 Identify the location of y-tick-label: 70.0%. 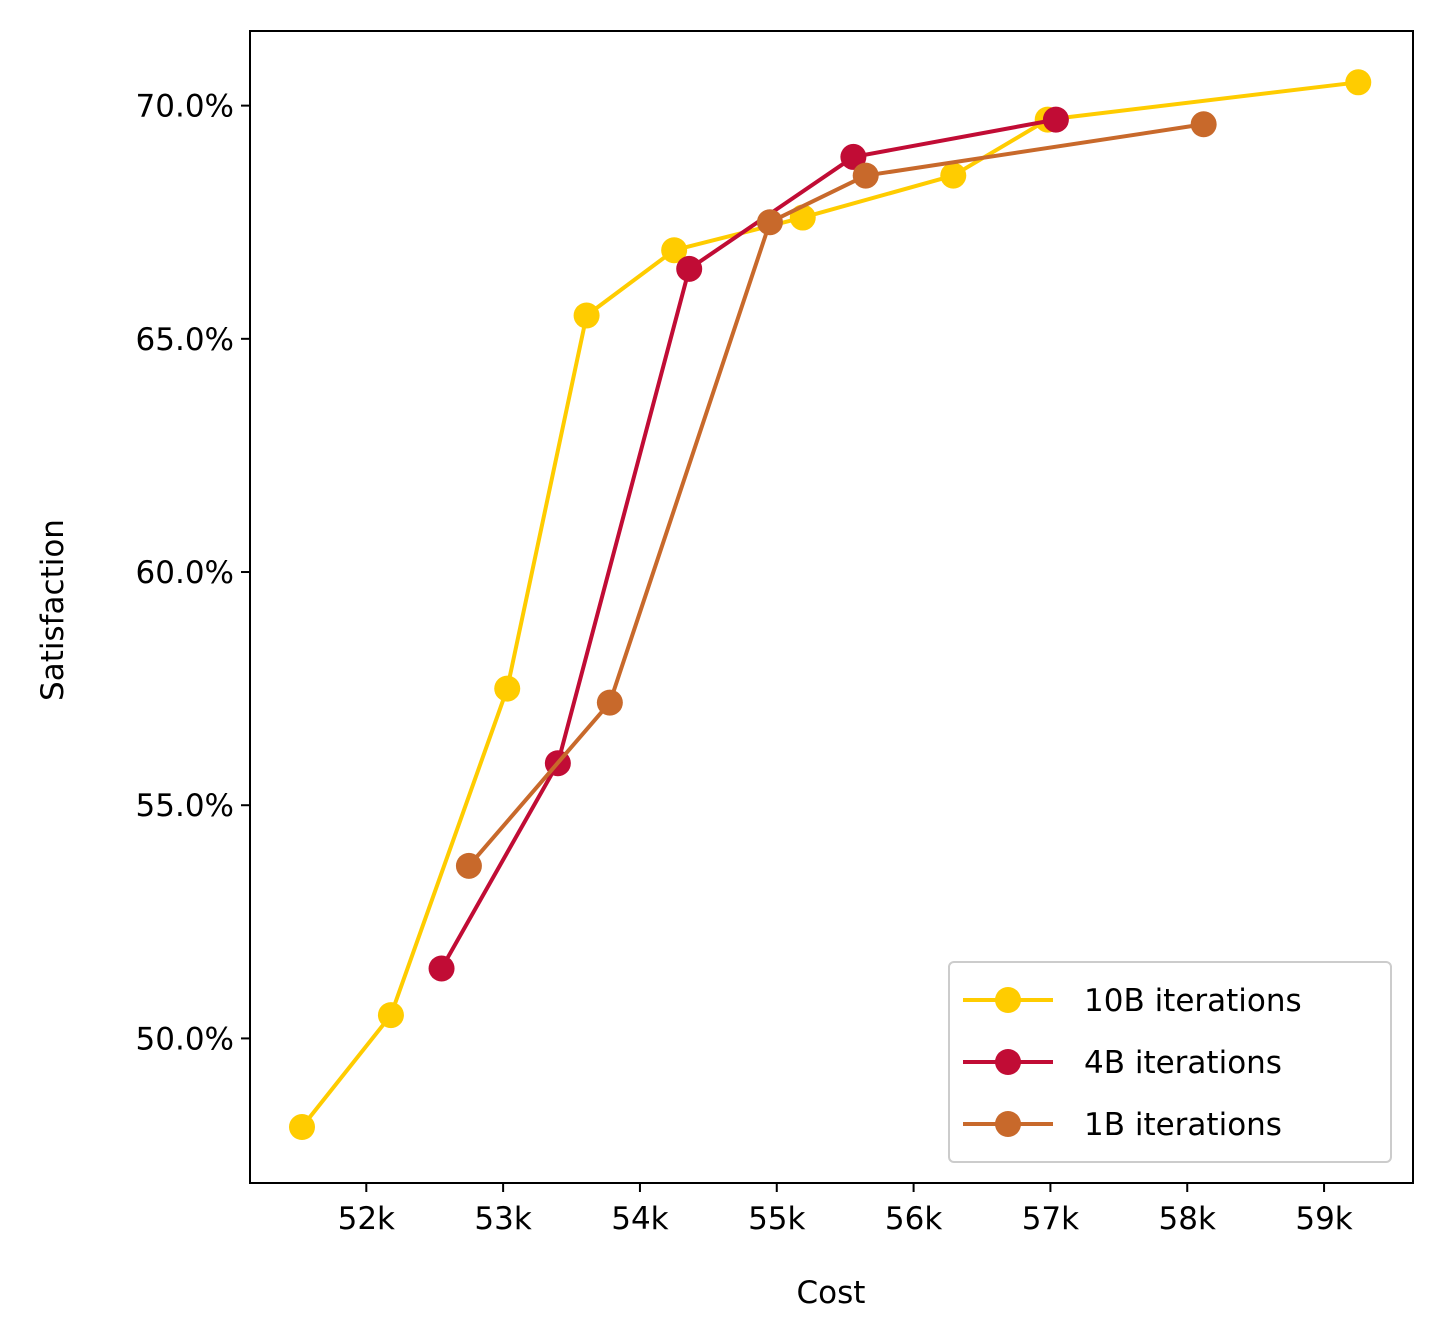
(185, 107).